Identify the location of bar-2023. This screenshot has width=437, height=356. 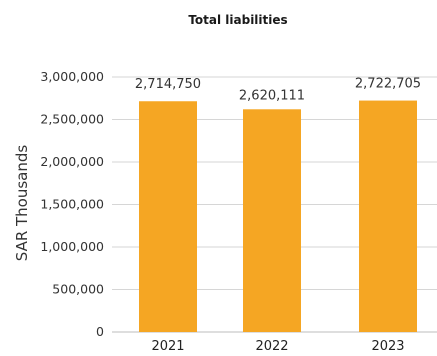
(388, 216).